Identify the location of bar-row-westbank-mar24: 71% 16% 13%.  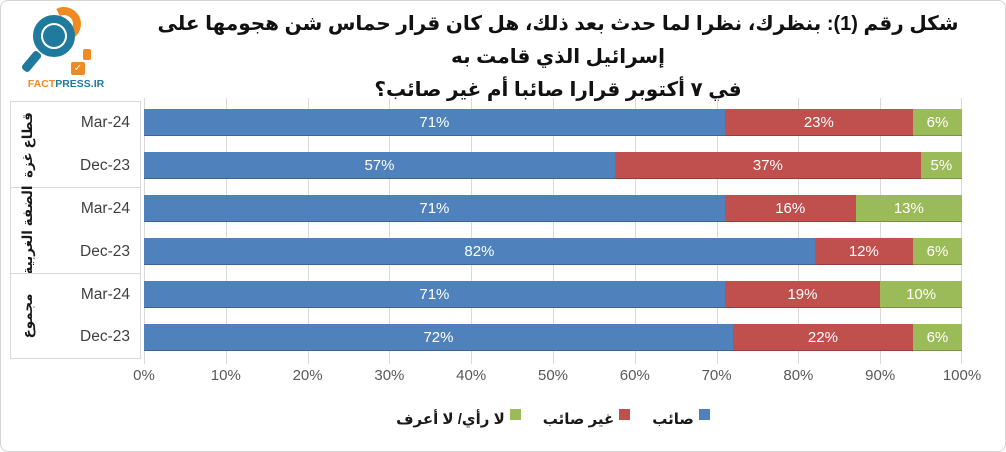
(553, 208).